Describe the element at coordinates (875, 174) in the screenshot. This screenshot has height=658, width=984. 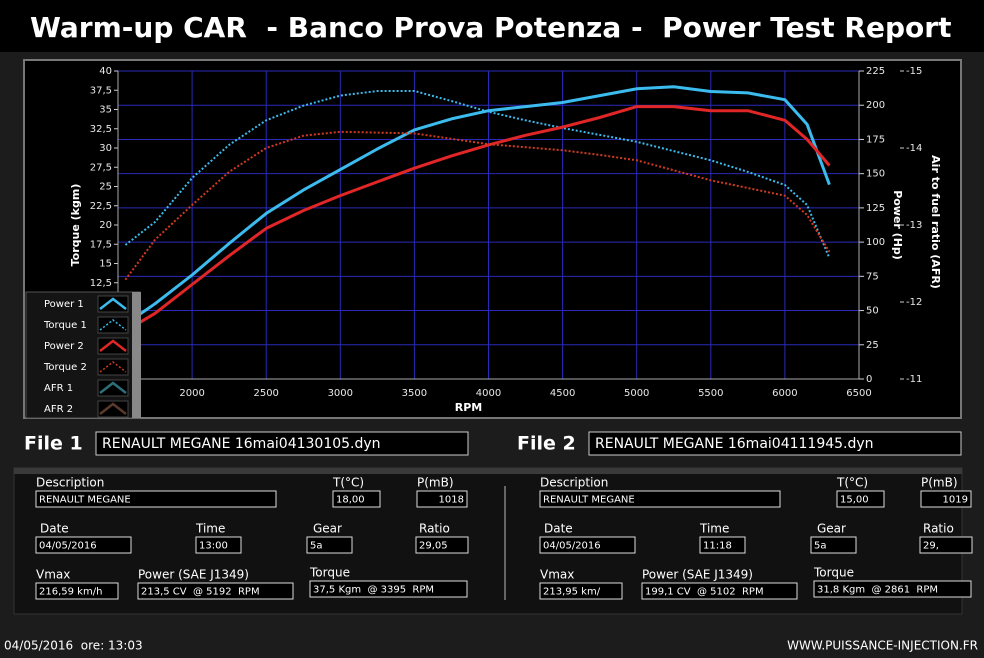
I see `y2-tick-label: 150` at that location.